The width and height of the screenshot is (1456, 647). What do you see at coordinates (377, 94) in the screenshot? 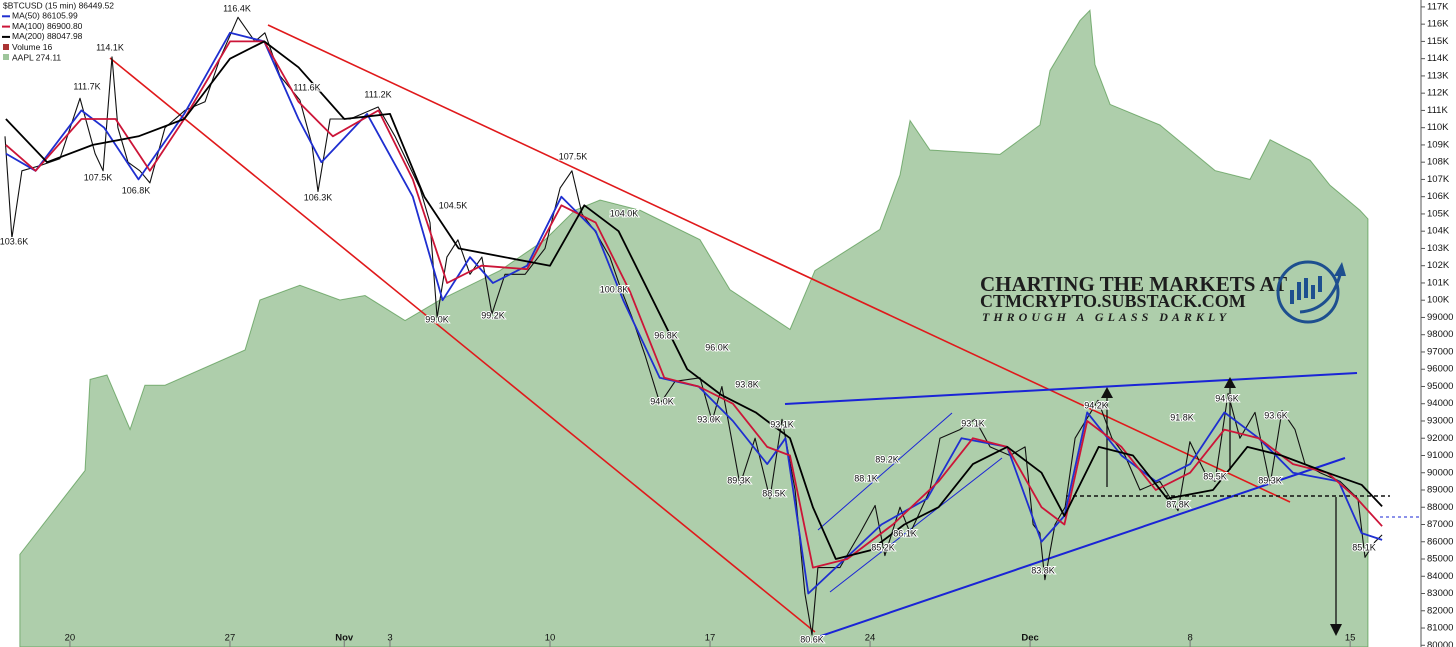
I see `price-annotation: 111.2K` at bounding box center [377, 94].